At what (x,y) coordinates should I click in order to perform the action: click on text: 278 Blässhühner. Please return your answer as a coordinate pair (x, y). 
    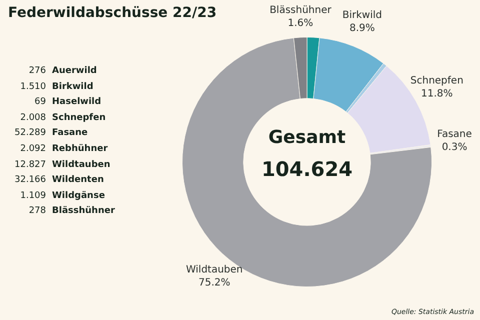
    Looking at the image, I should click on (71, 211).